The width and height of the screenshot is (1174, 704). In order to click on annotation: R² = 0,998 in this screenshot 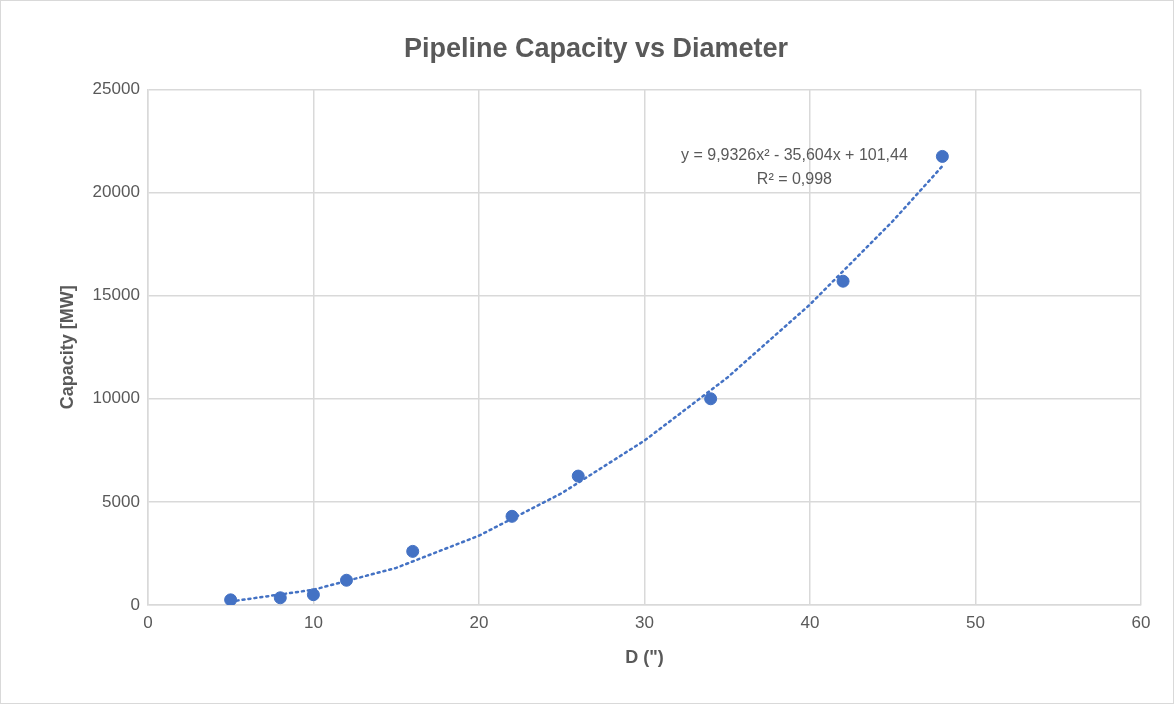, I will do `click(794, 178)`.